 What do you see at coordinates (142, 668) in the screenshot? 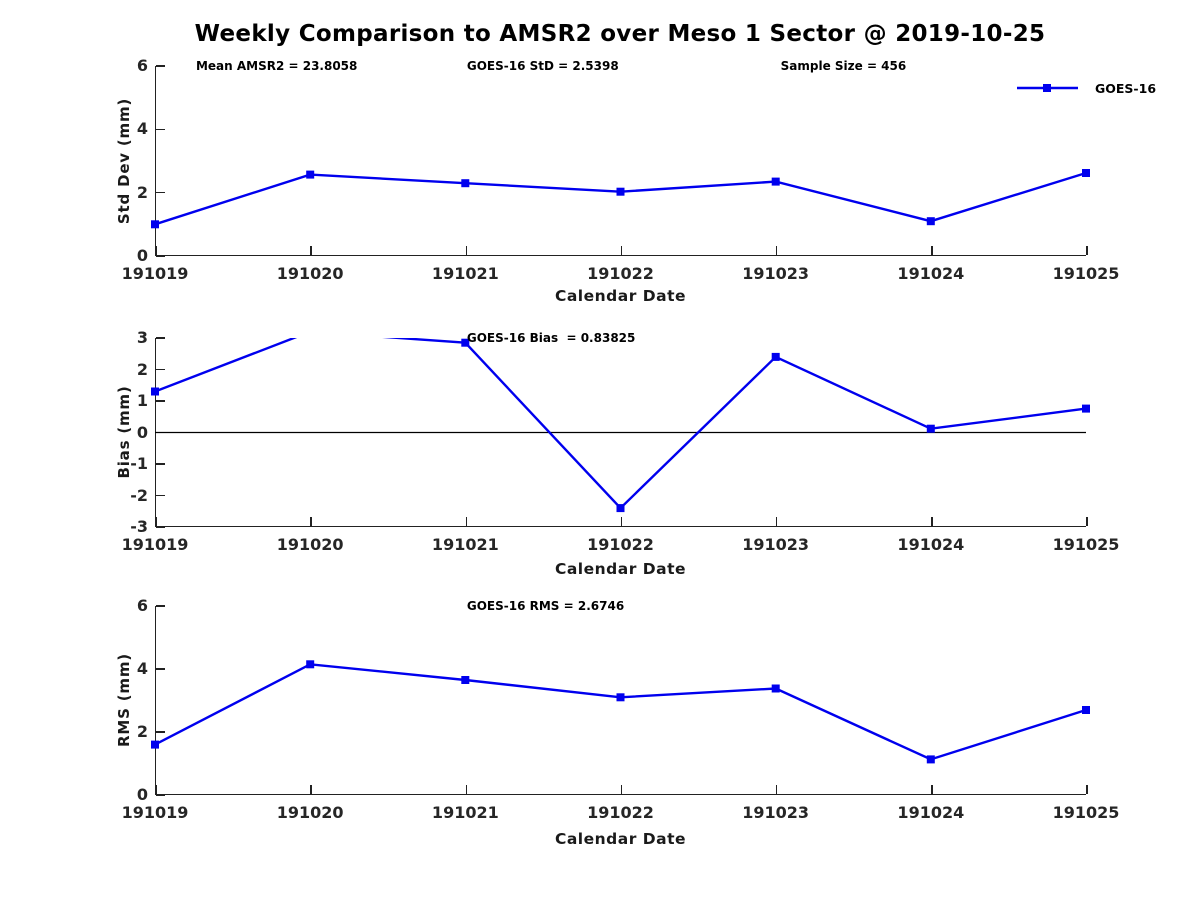
I see `y-tick-label: 4` at bounding box center [142, 668].